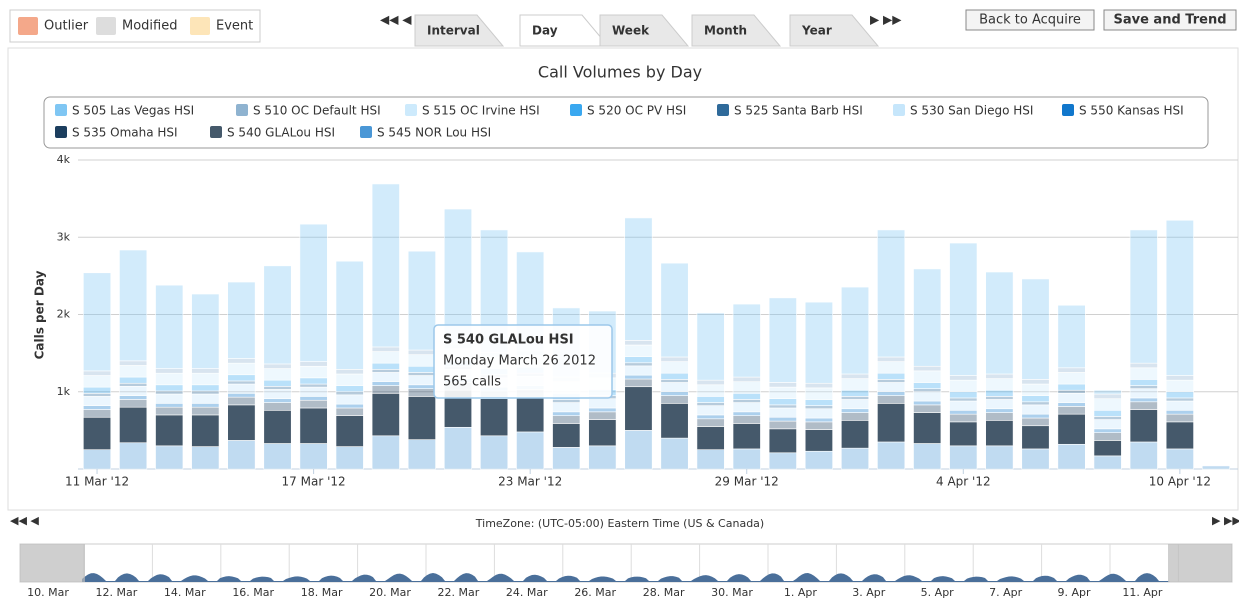  Describe the element at coordinates (472, 382) in the screenshot. I see `tooltip-text: 565 calls` at that location.